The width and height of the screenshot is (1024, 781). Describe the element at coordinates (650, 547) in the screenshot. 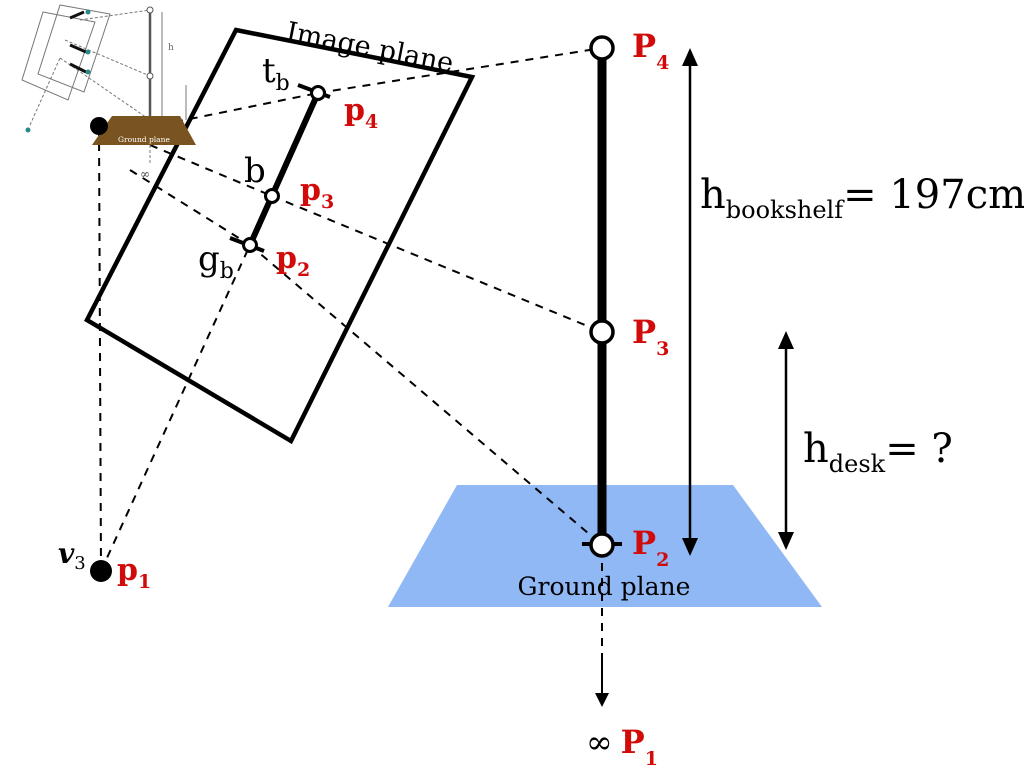

I see `label-P2: P2` at that location.